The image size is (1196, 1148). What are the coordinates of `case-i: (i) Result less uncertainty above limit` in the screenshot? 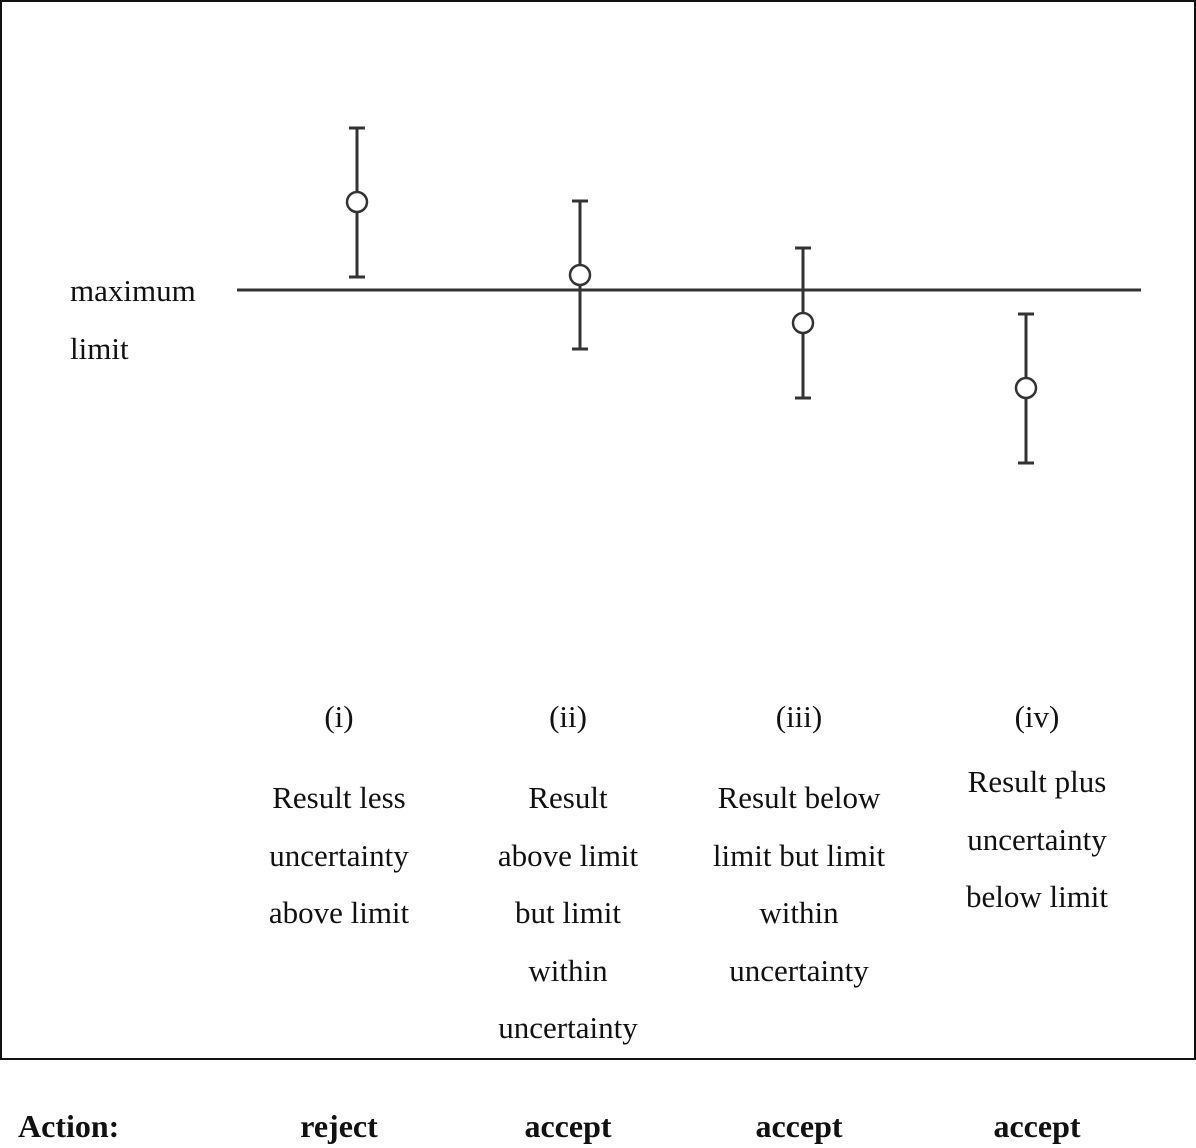 It's located at (339, 819).